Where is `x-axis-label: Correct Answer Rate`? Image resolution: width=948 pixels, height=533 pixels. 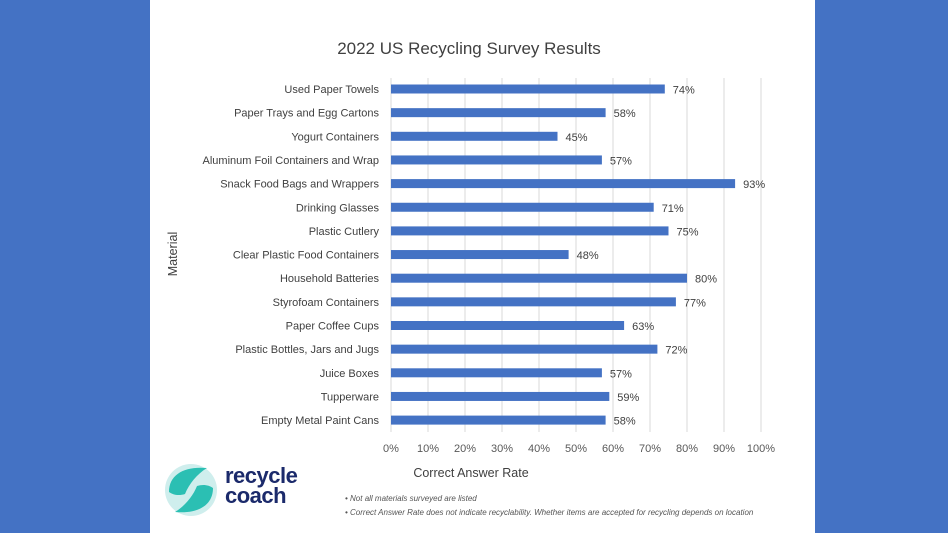
x-axis-label: Correct Answer Rate is located at coordinates (470, 473).